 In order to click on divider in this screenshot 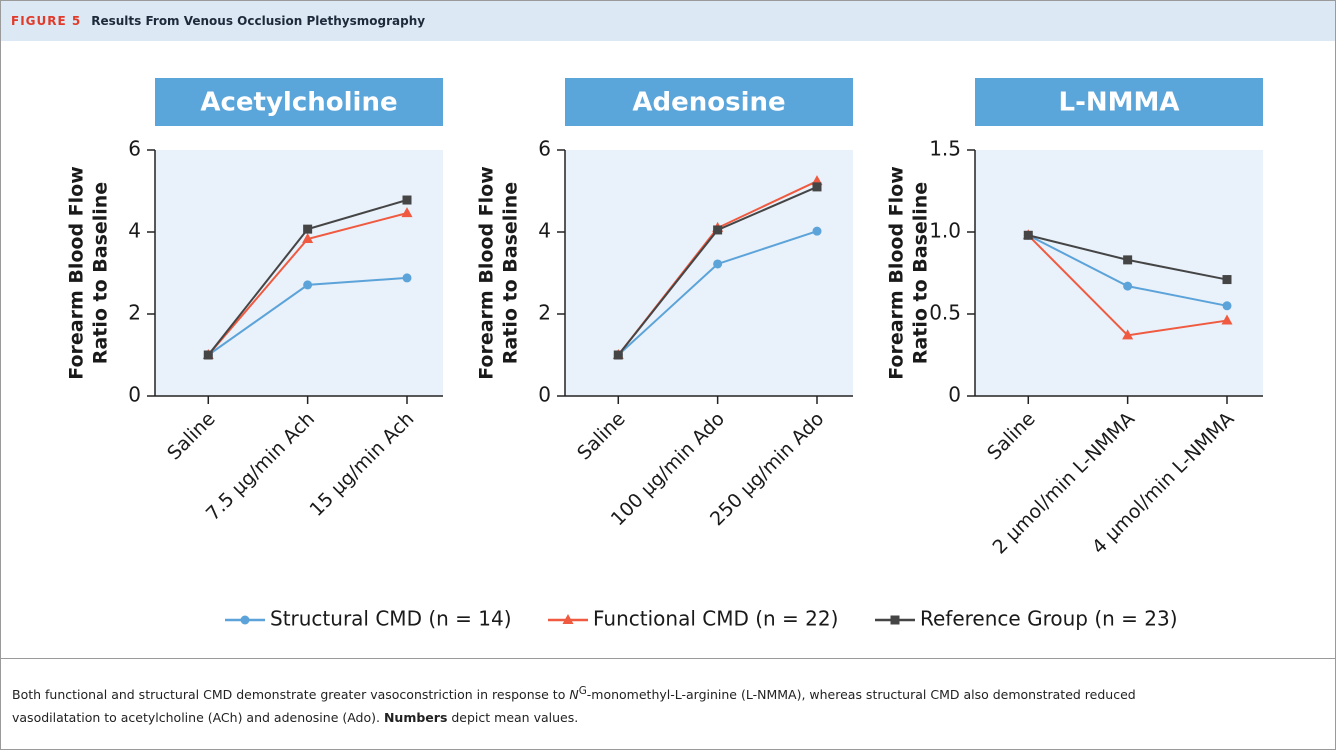, I will do `click(668, 658)`.